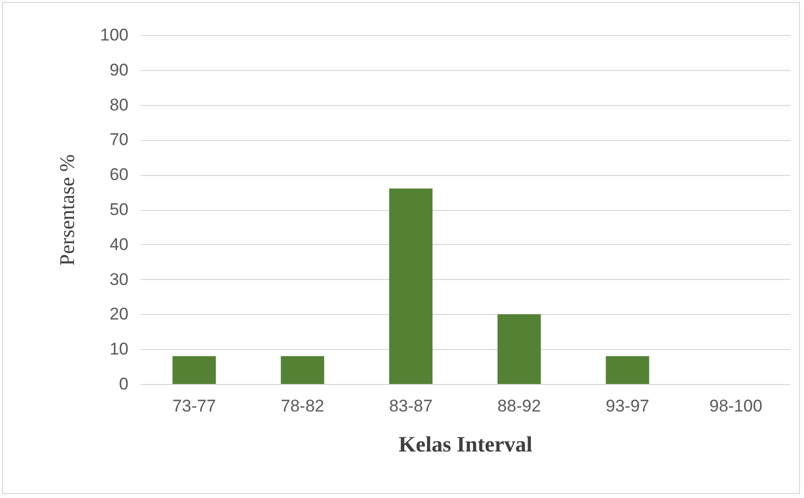 Image resolution: width=804 pixels, height=498 pixels. Describe the element at coordinates (302, 406) in the screenshot. I see `x-tick-label: 78-82` at that location.